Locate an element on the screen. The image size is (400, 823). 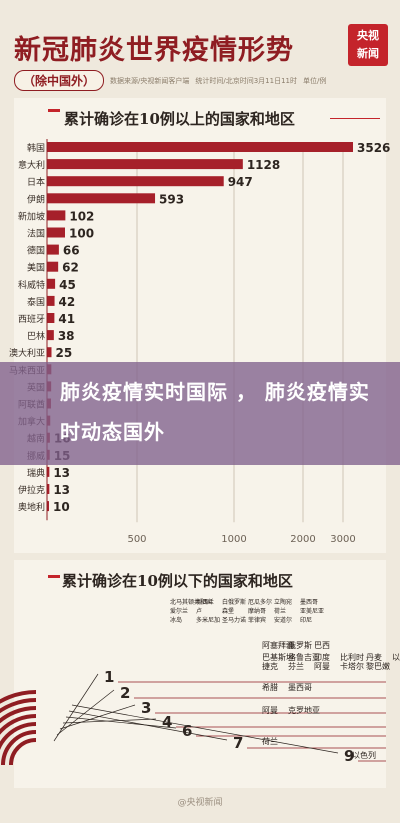
country-name: 格鲁吉亚 is located at coordinates (304, 657).